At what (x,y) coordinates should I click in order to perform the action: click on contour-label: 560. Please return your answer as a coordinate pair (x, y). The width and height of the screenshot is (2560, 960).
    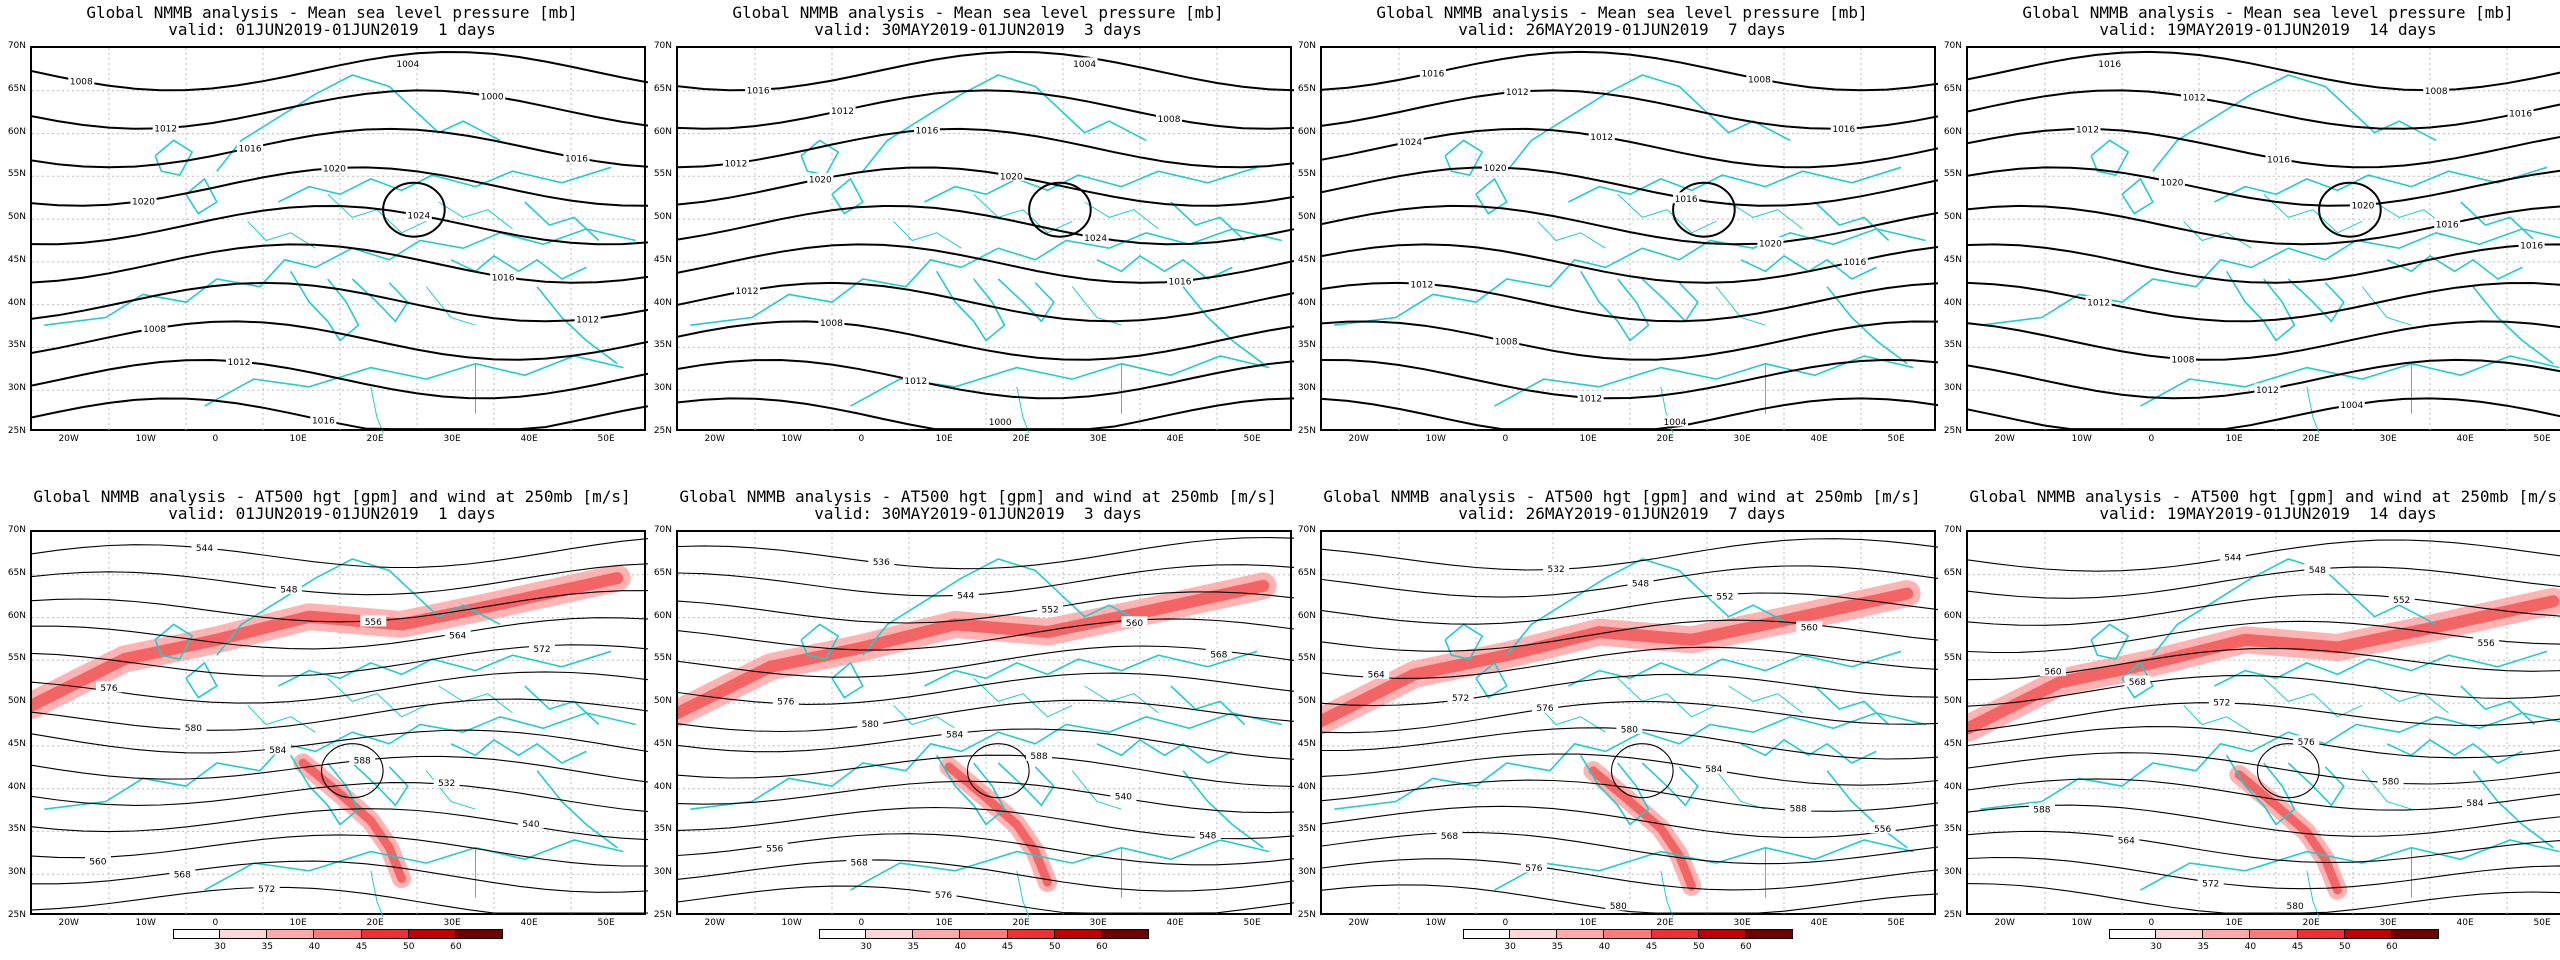
    Looking at the image, I should click on (97, 863).